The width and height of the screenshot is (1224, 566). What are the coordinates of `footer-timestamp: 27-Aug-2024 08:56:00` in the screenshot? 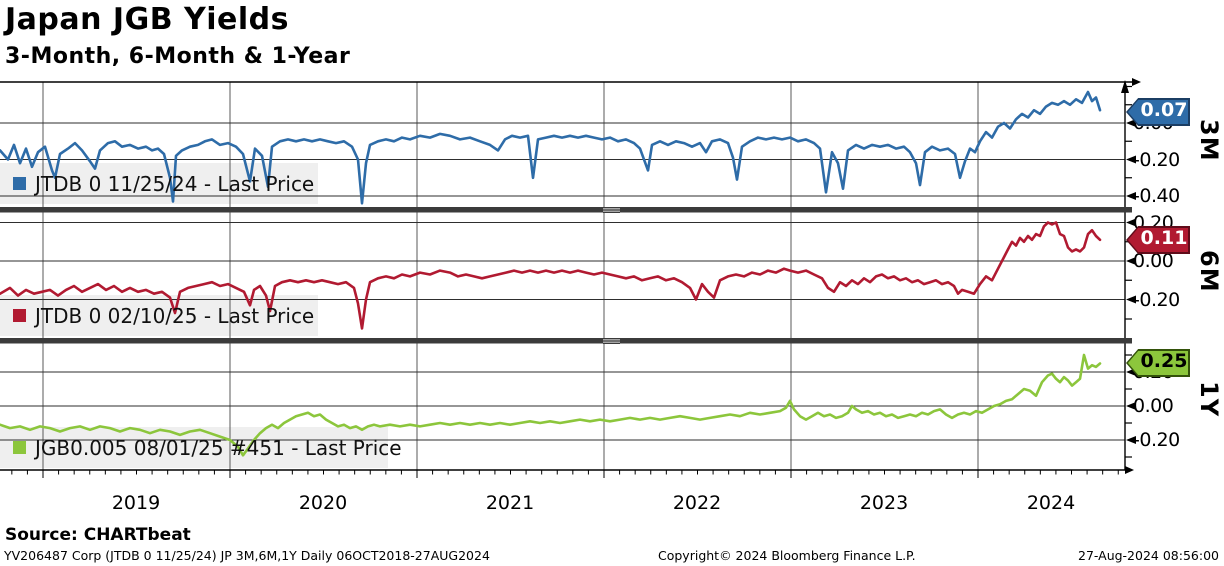 It's located at (1148, 555).